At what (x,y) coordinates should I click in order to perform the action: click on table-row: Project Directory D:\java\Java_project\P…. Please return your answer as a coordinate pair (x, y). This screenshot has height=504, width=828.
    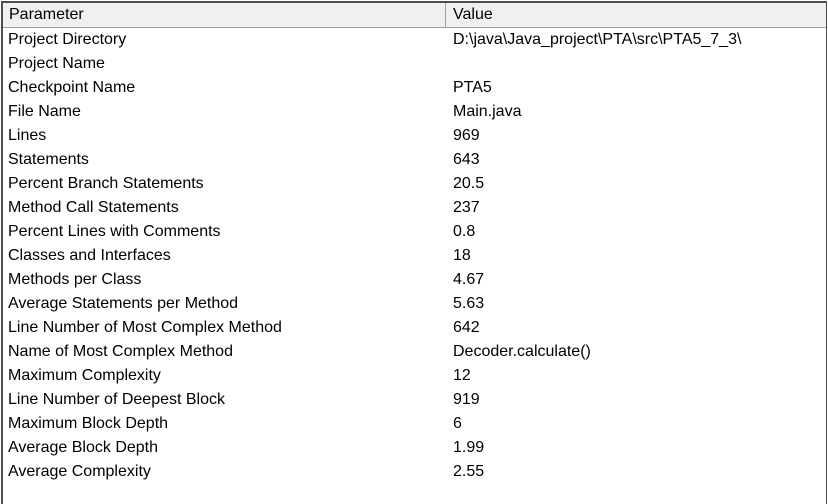
    Looking at the image, I should click on (414, 40).